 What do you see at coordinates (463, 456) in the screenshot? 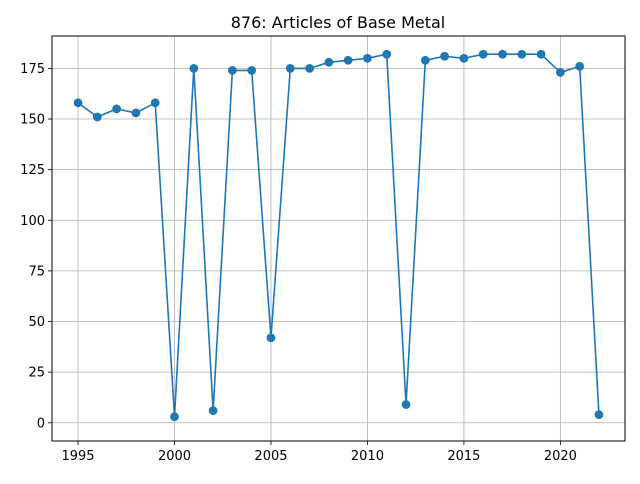
I see `x-tick-label: 2015` at bounding box center [463, 456].